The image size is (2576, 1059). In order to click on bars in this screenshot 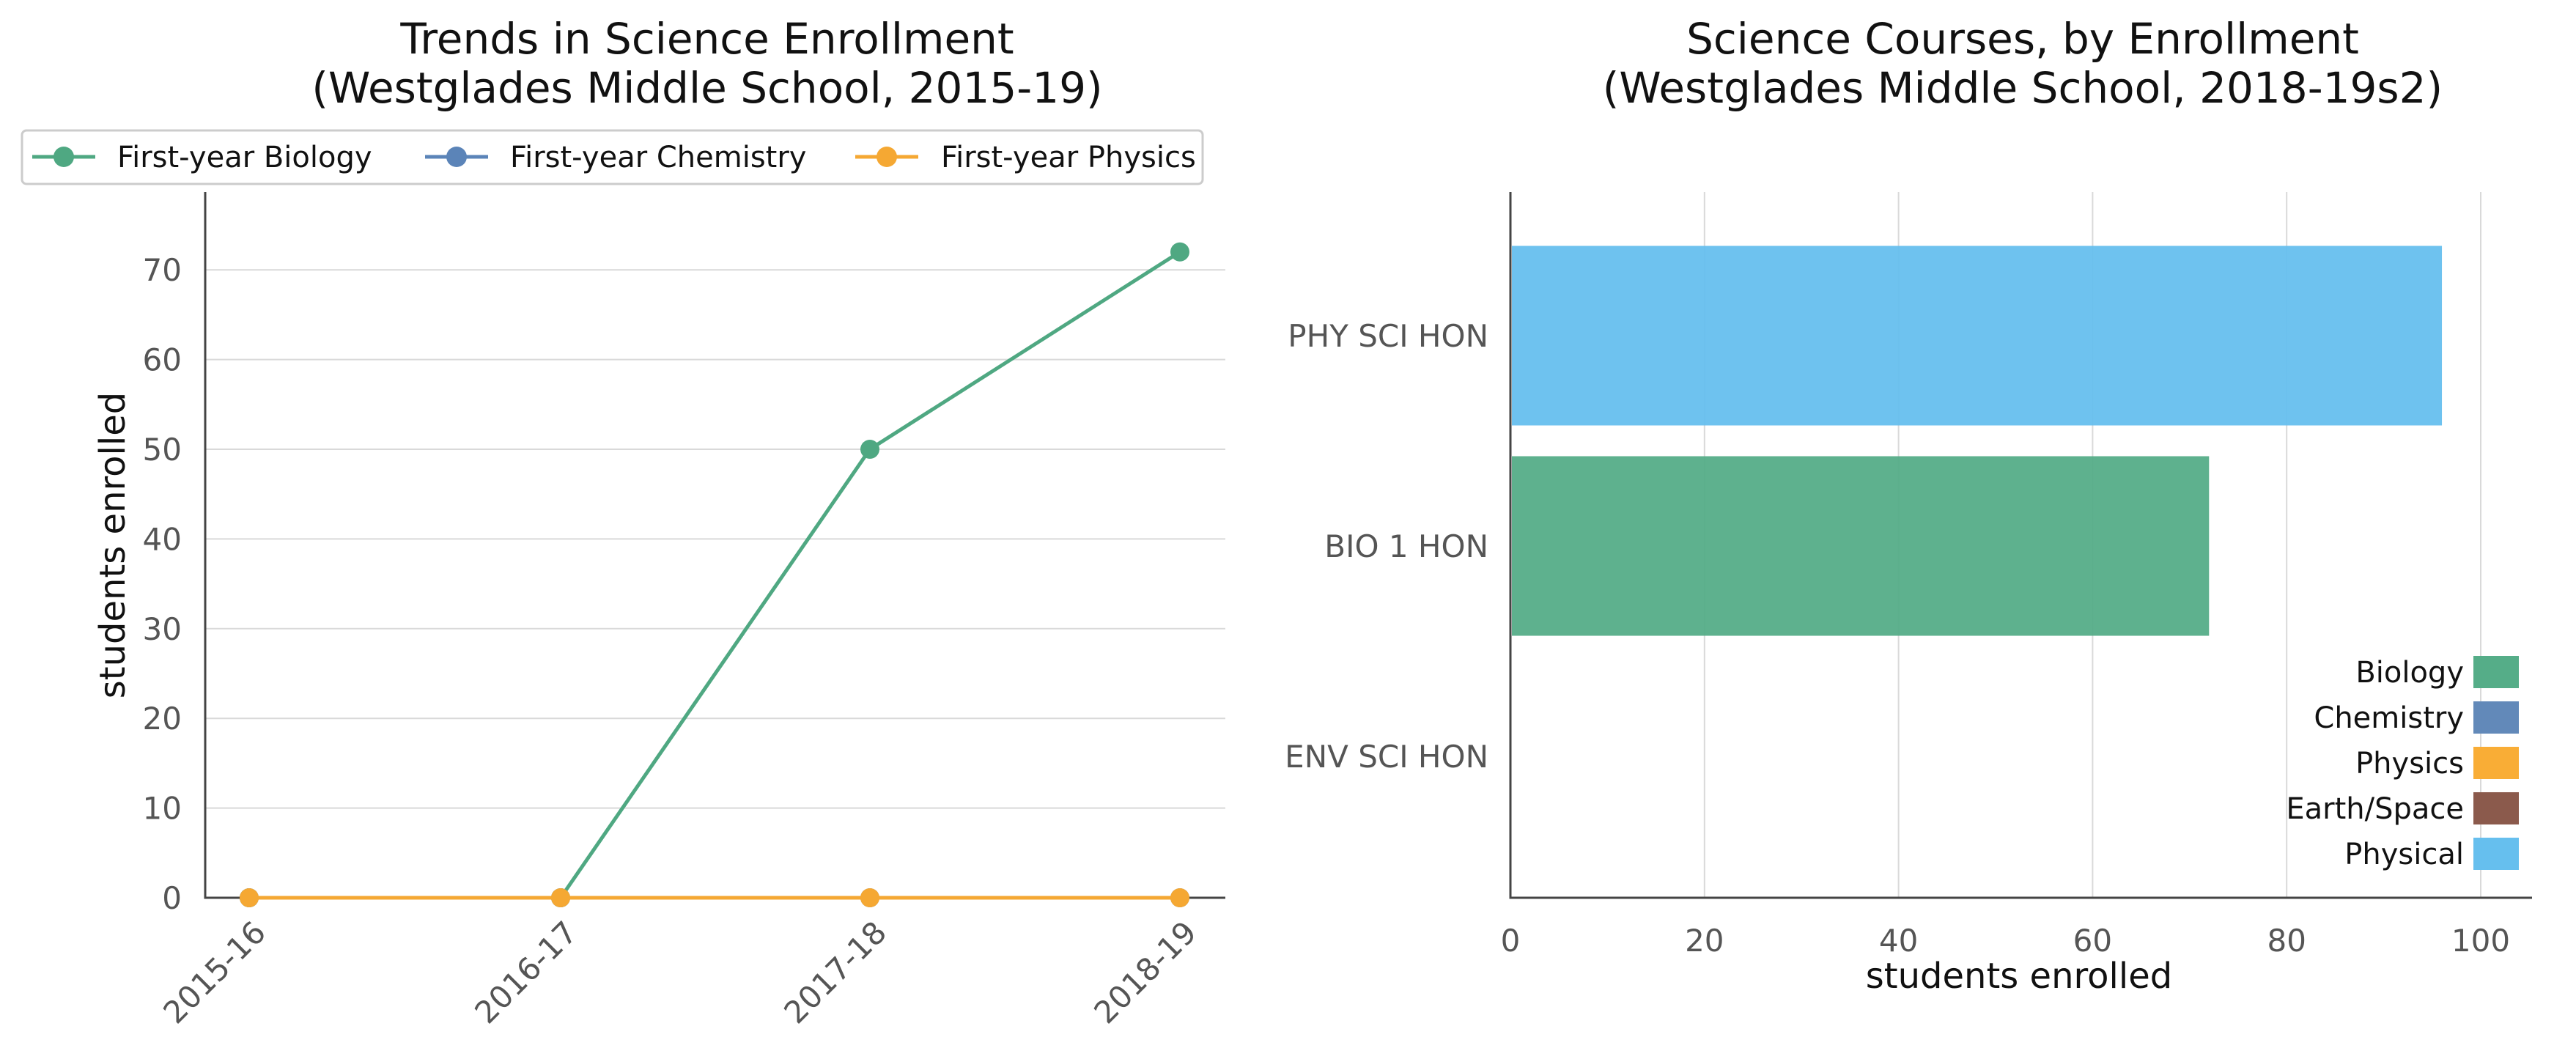, I will do `click(1977, 441)`.